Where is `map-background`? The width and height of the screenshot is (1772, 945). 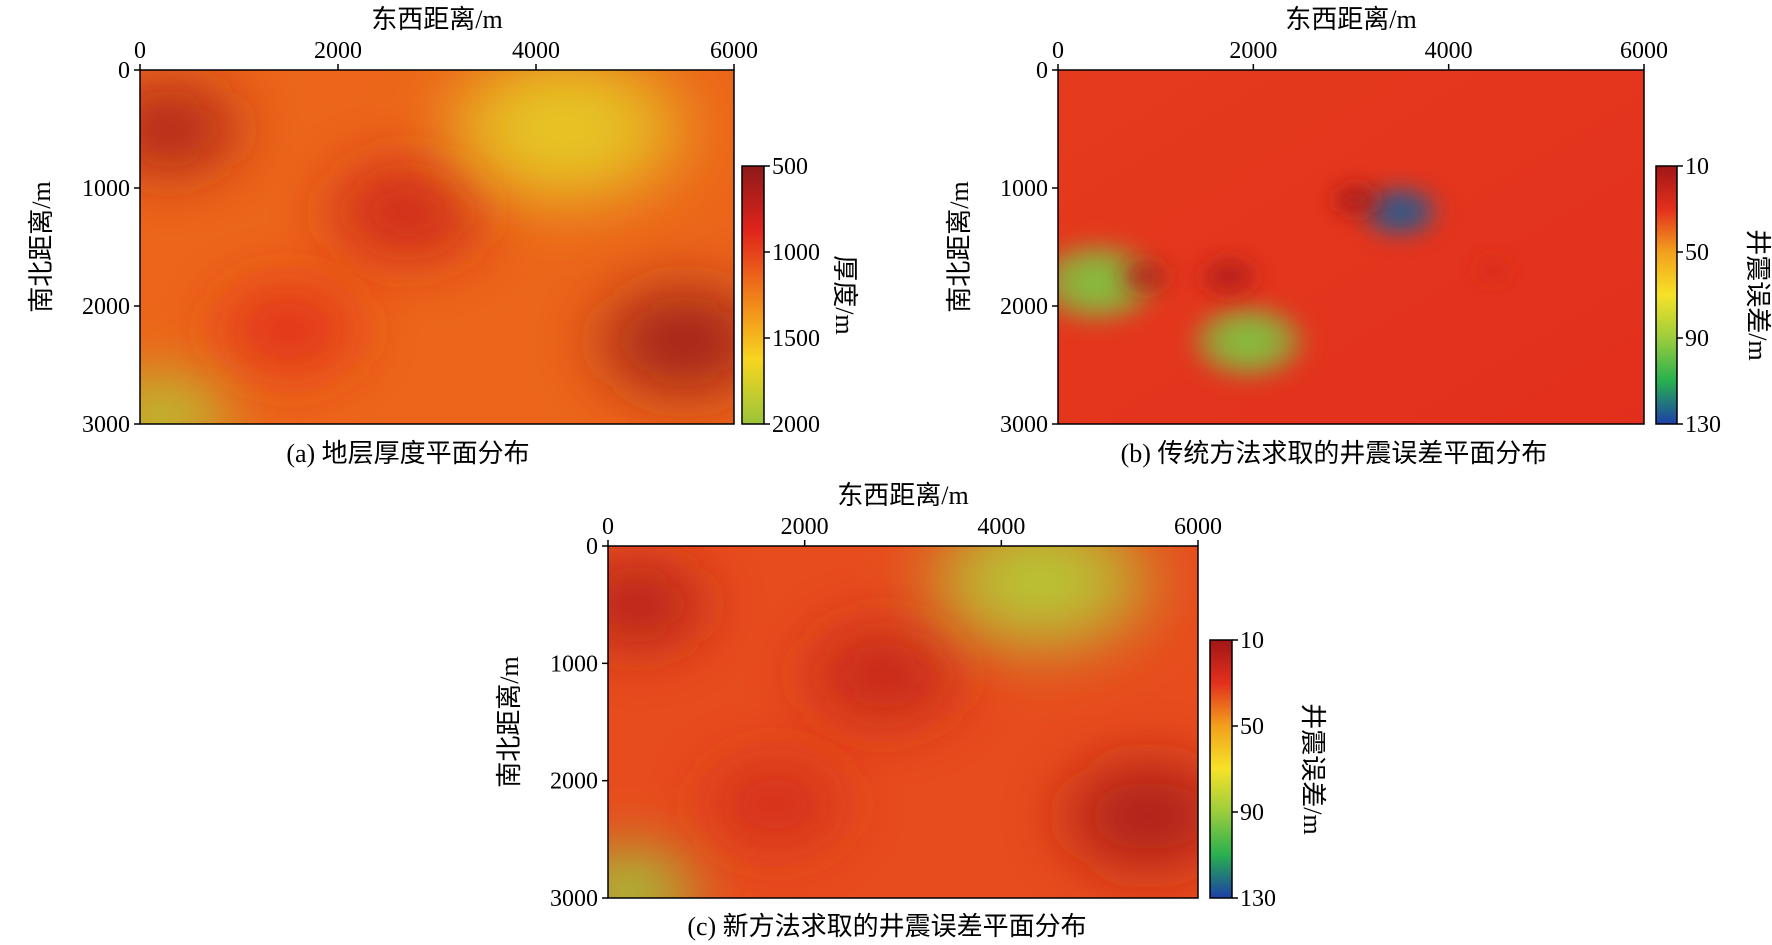 map-background is located at coordinates (1351, 247).